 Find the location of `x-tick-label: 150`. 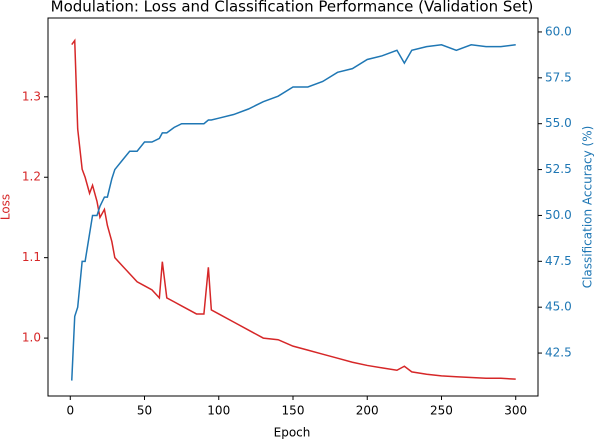

x-tick-label: 150 is located at coordinates (293, 411).